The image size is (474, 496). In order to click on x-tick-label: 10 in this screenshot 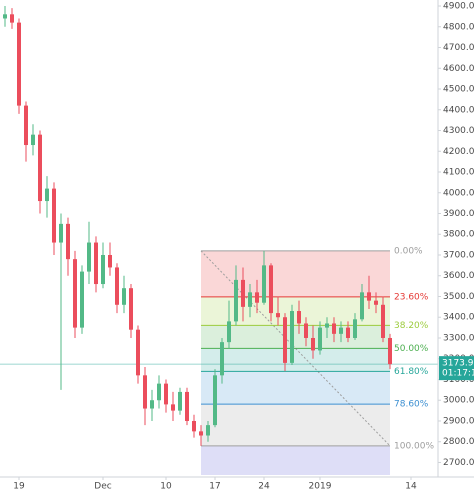, I will do `click(166, 487)`.